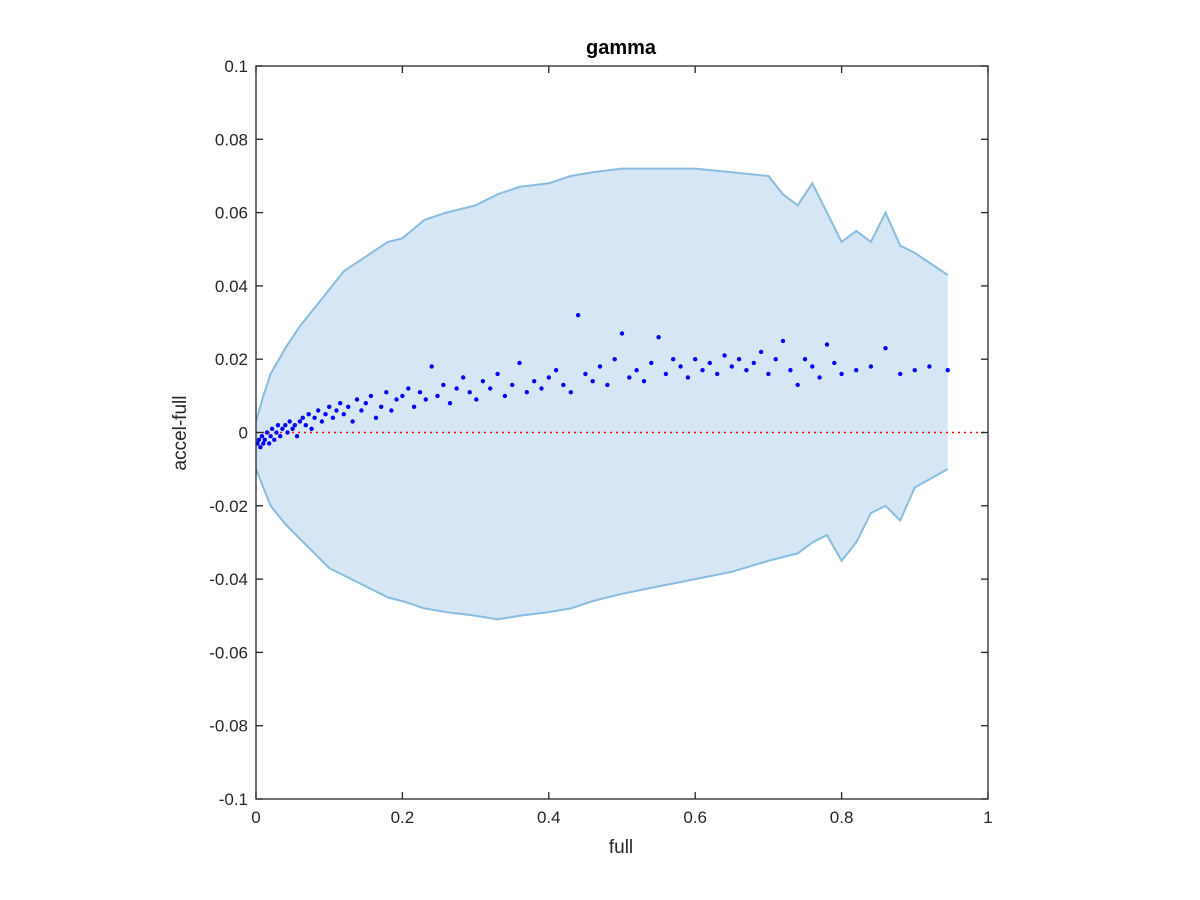 Image resolution: width=1200 pixels, height=900 pixels. I want to click on x-tick-label: 0.6, so click(695, 817).